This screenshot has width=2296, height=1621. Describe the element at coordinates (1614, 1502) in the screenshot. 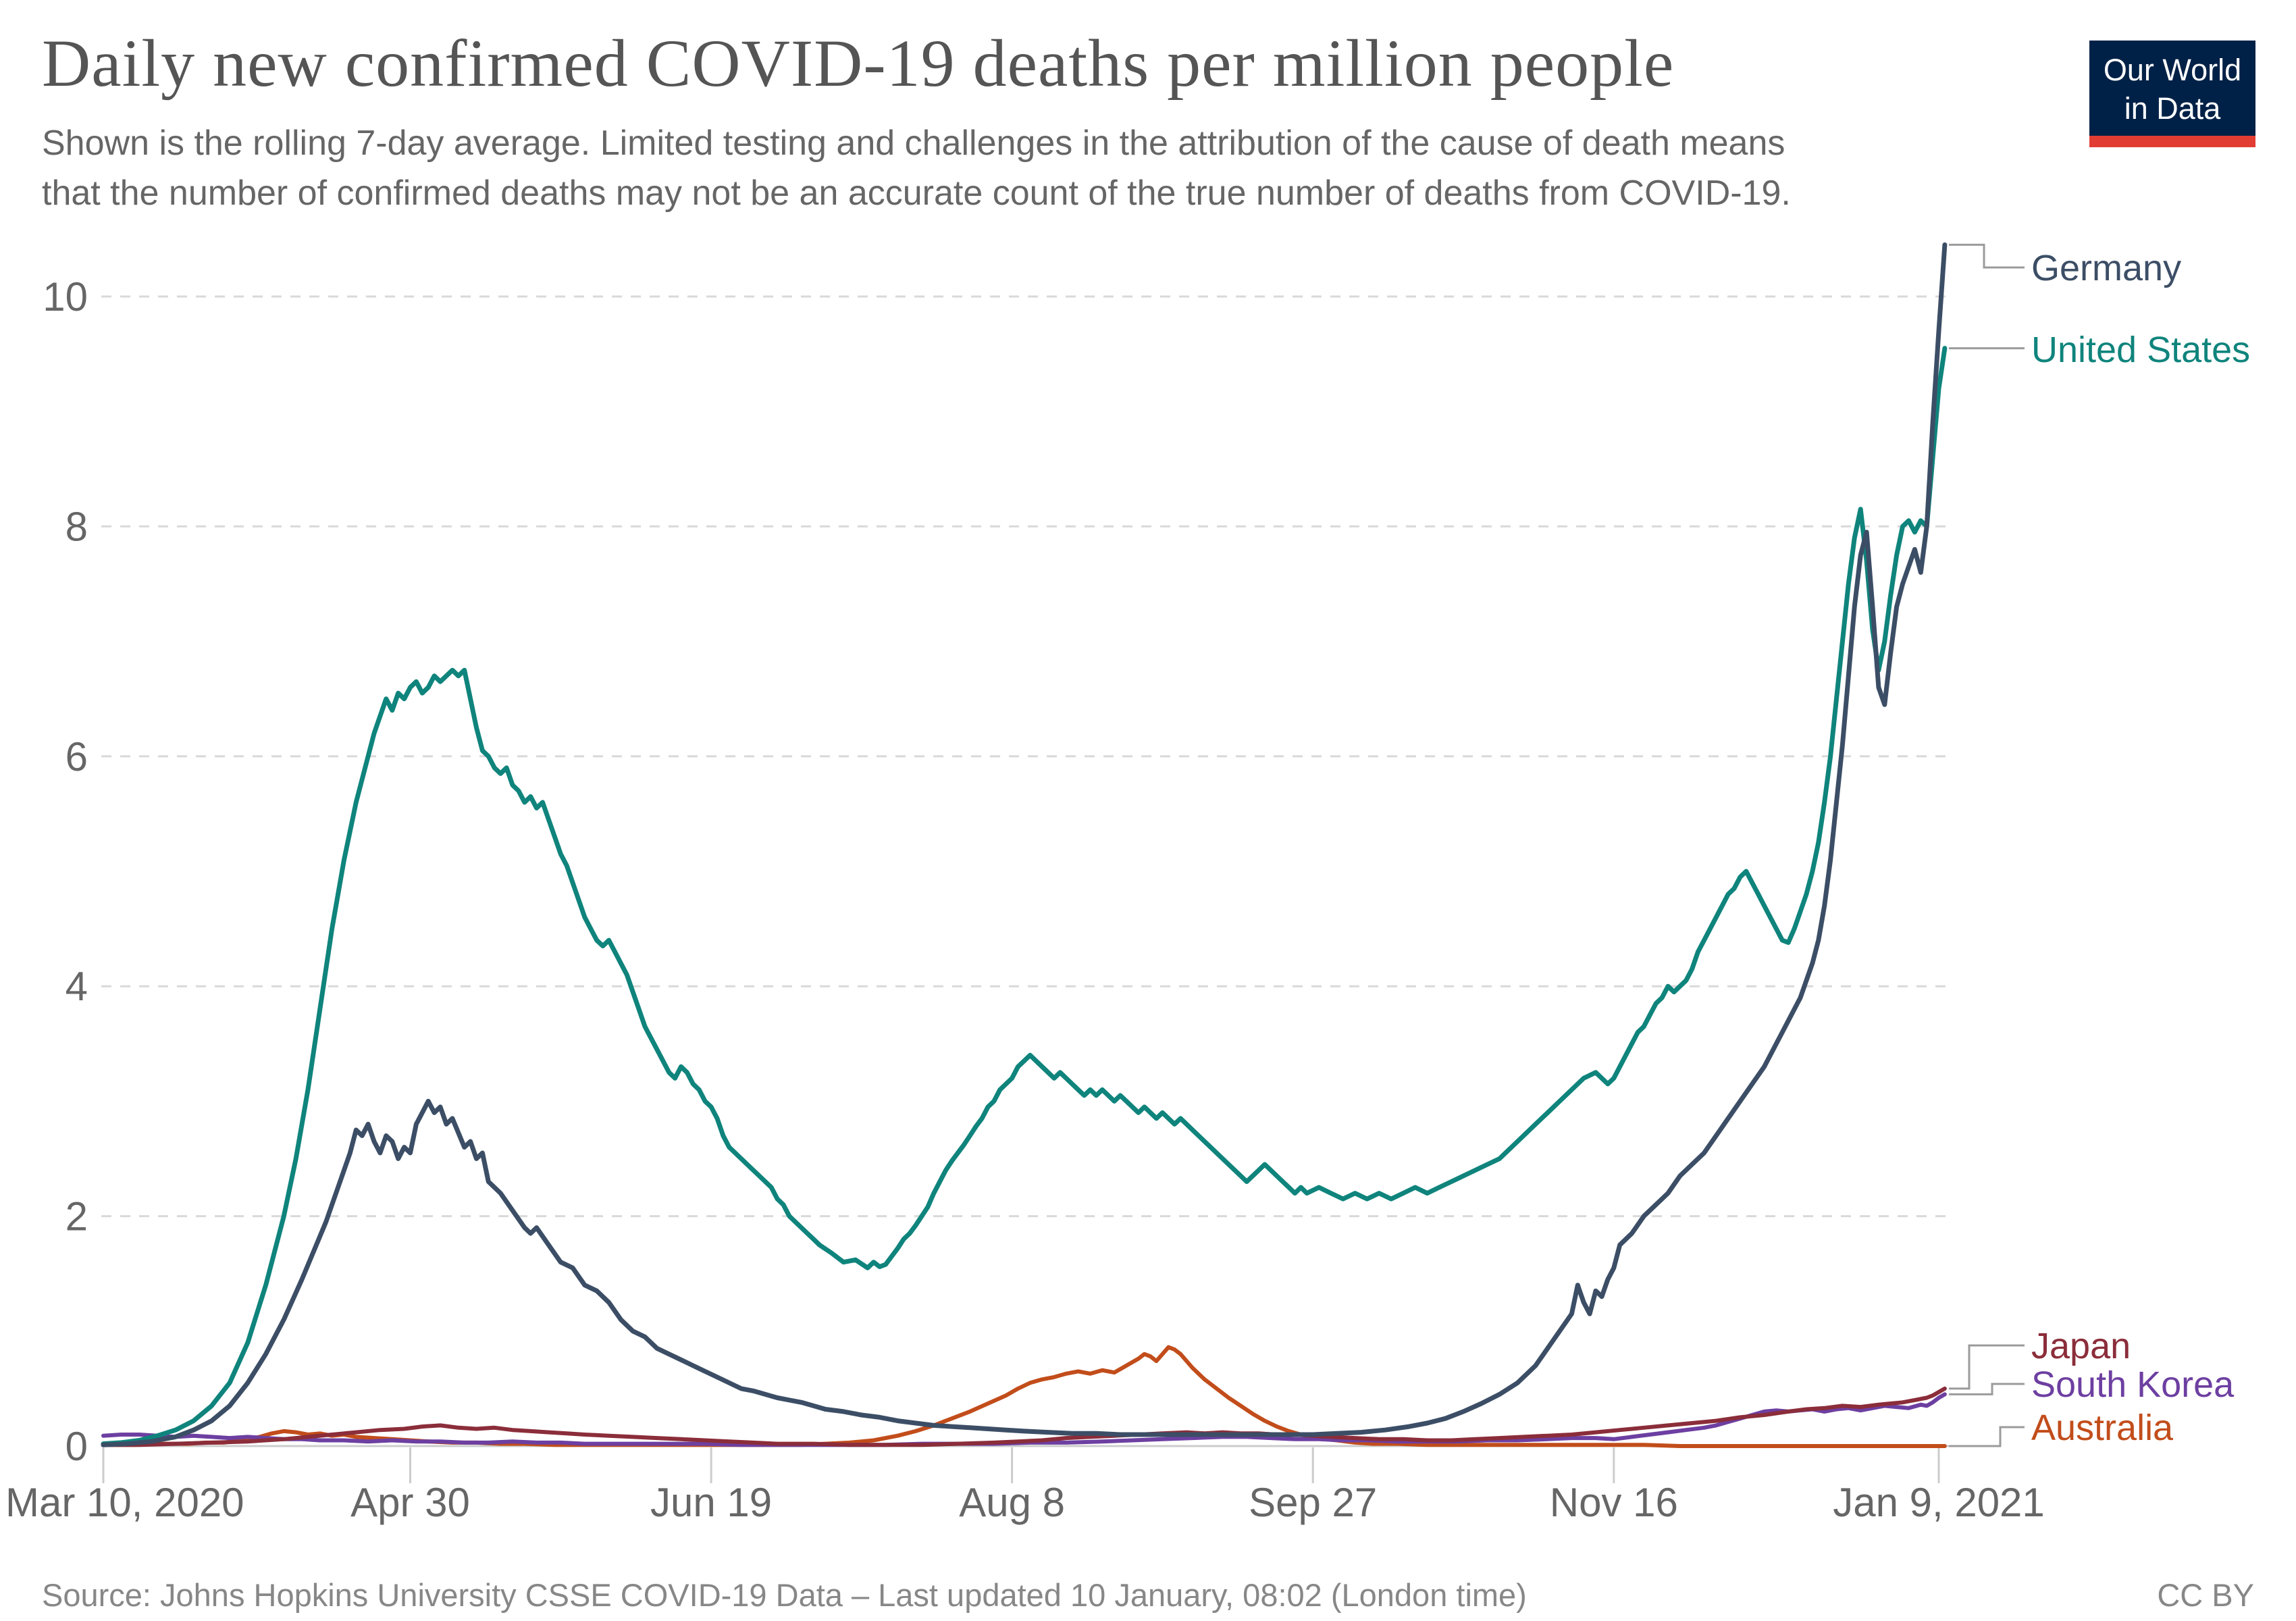

I see `x-tick-label-nov-16: Nov 16` at that location.